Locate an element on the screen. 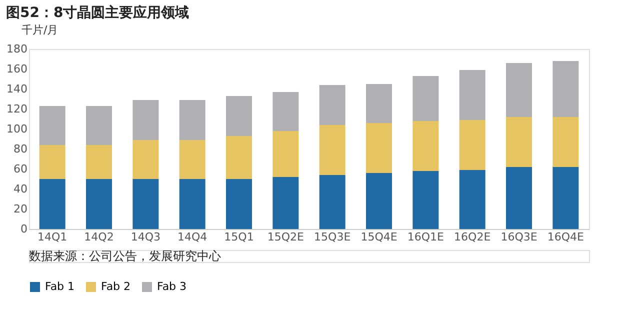 The height and width of the screenshot is (328, 642). y-tick-label: 80 is located at coordinates (21, 149).